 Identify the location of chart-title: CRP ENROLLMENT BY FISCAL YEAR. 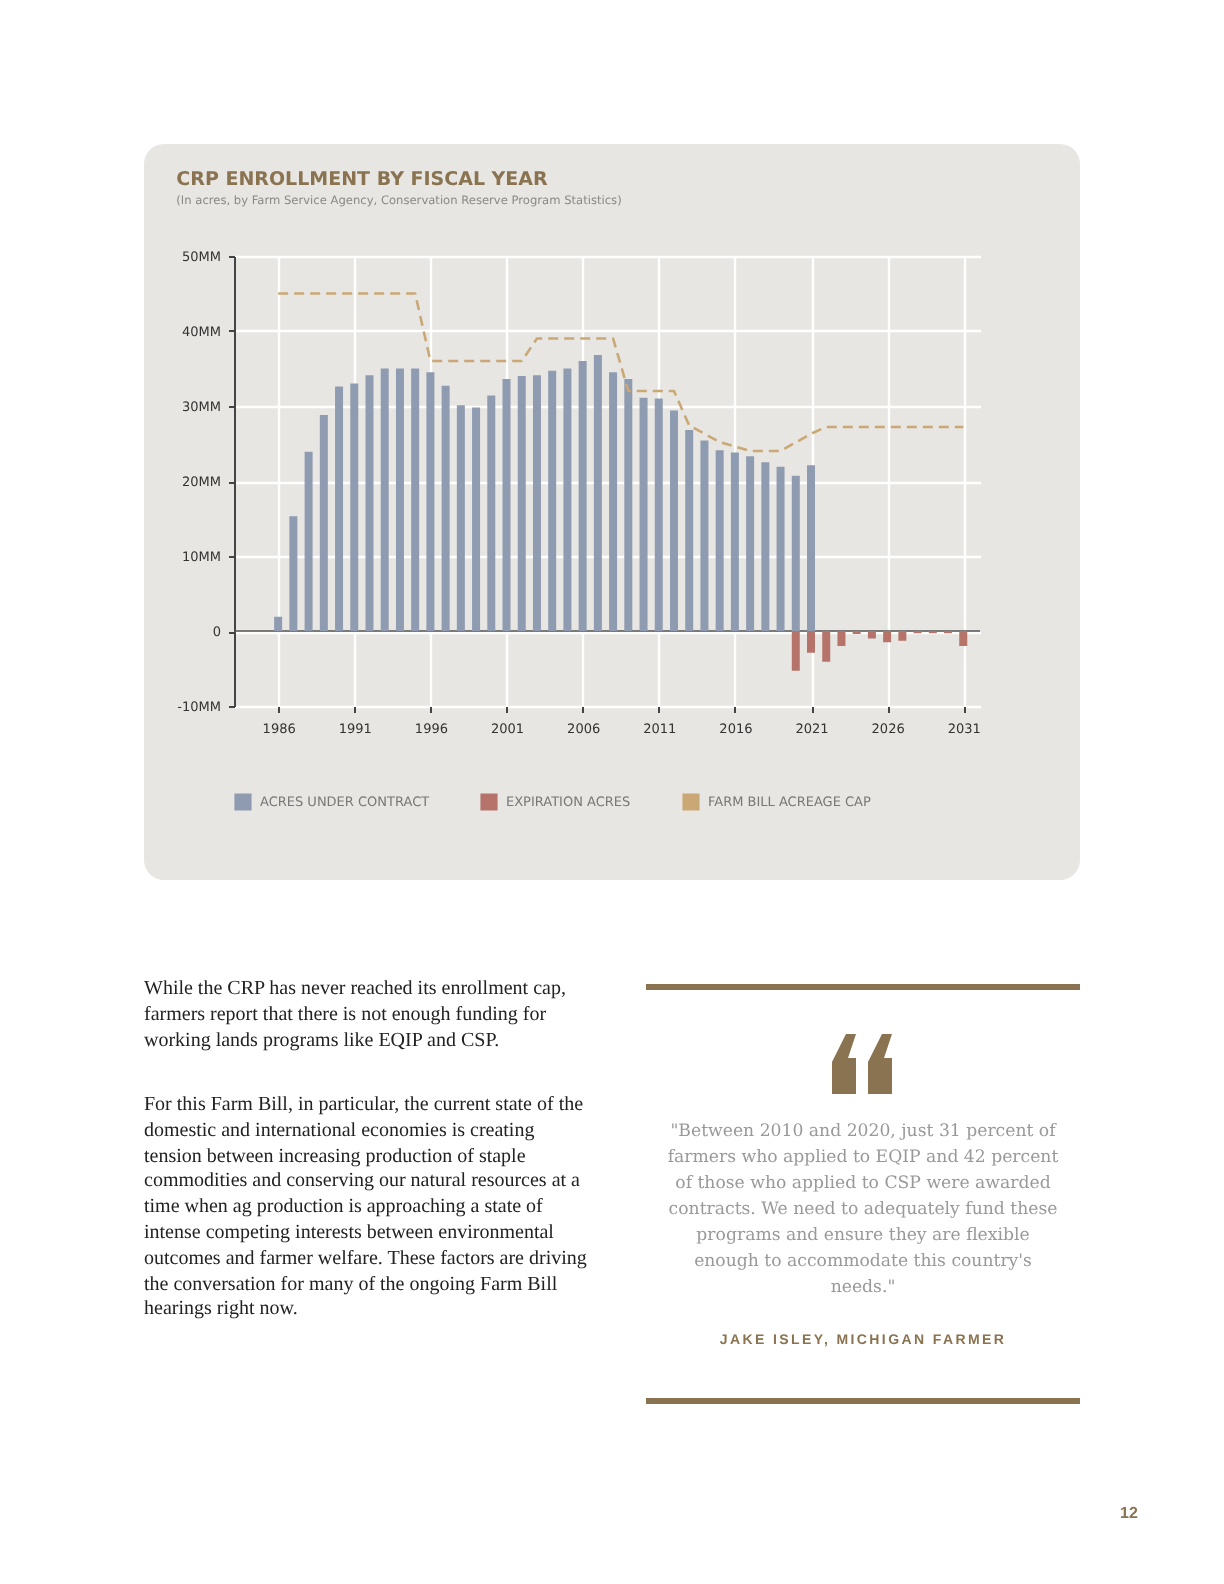
(363, 180).